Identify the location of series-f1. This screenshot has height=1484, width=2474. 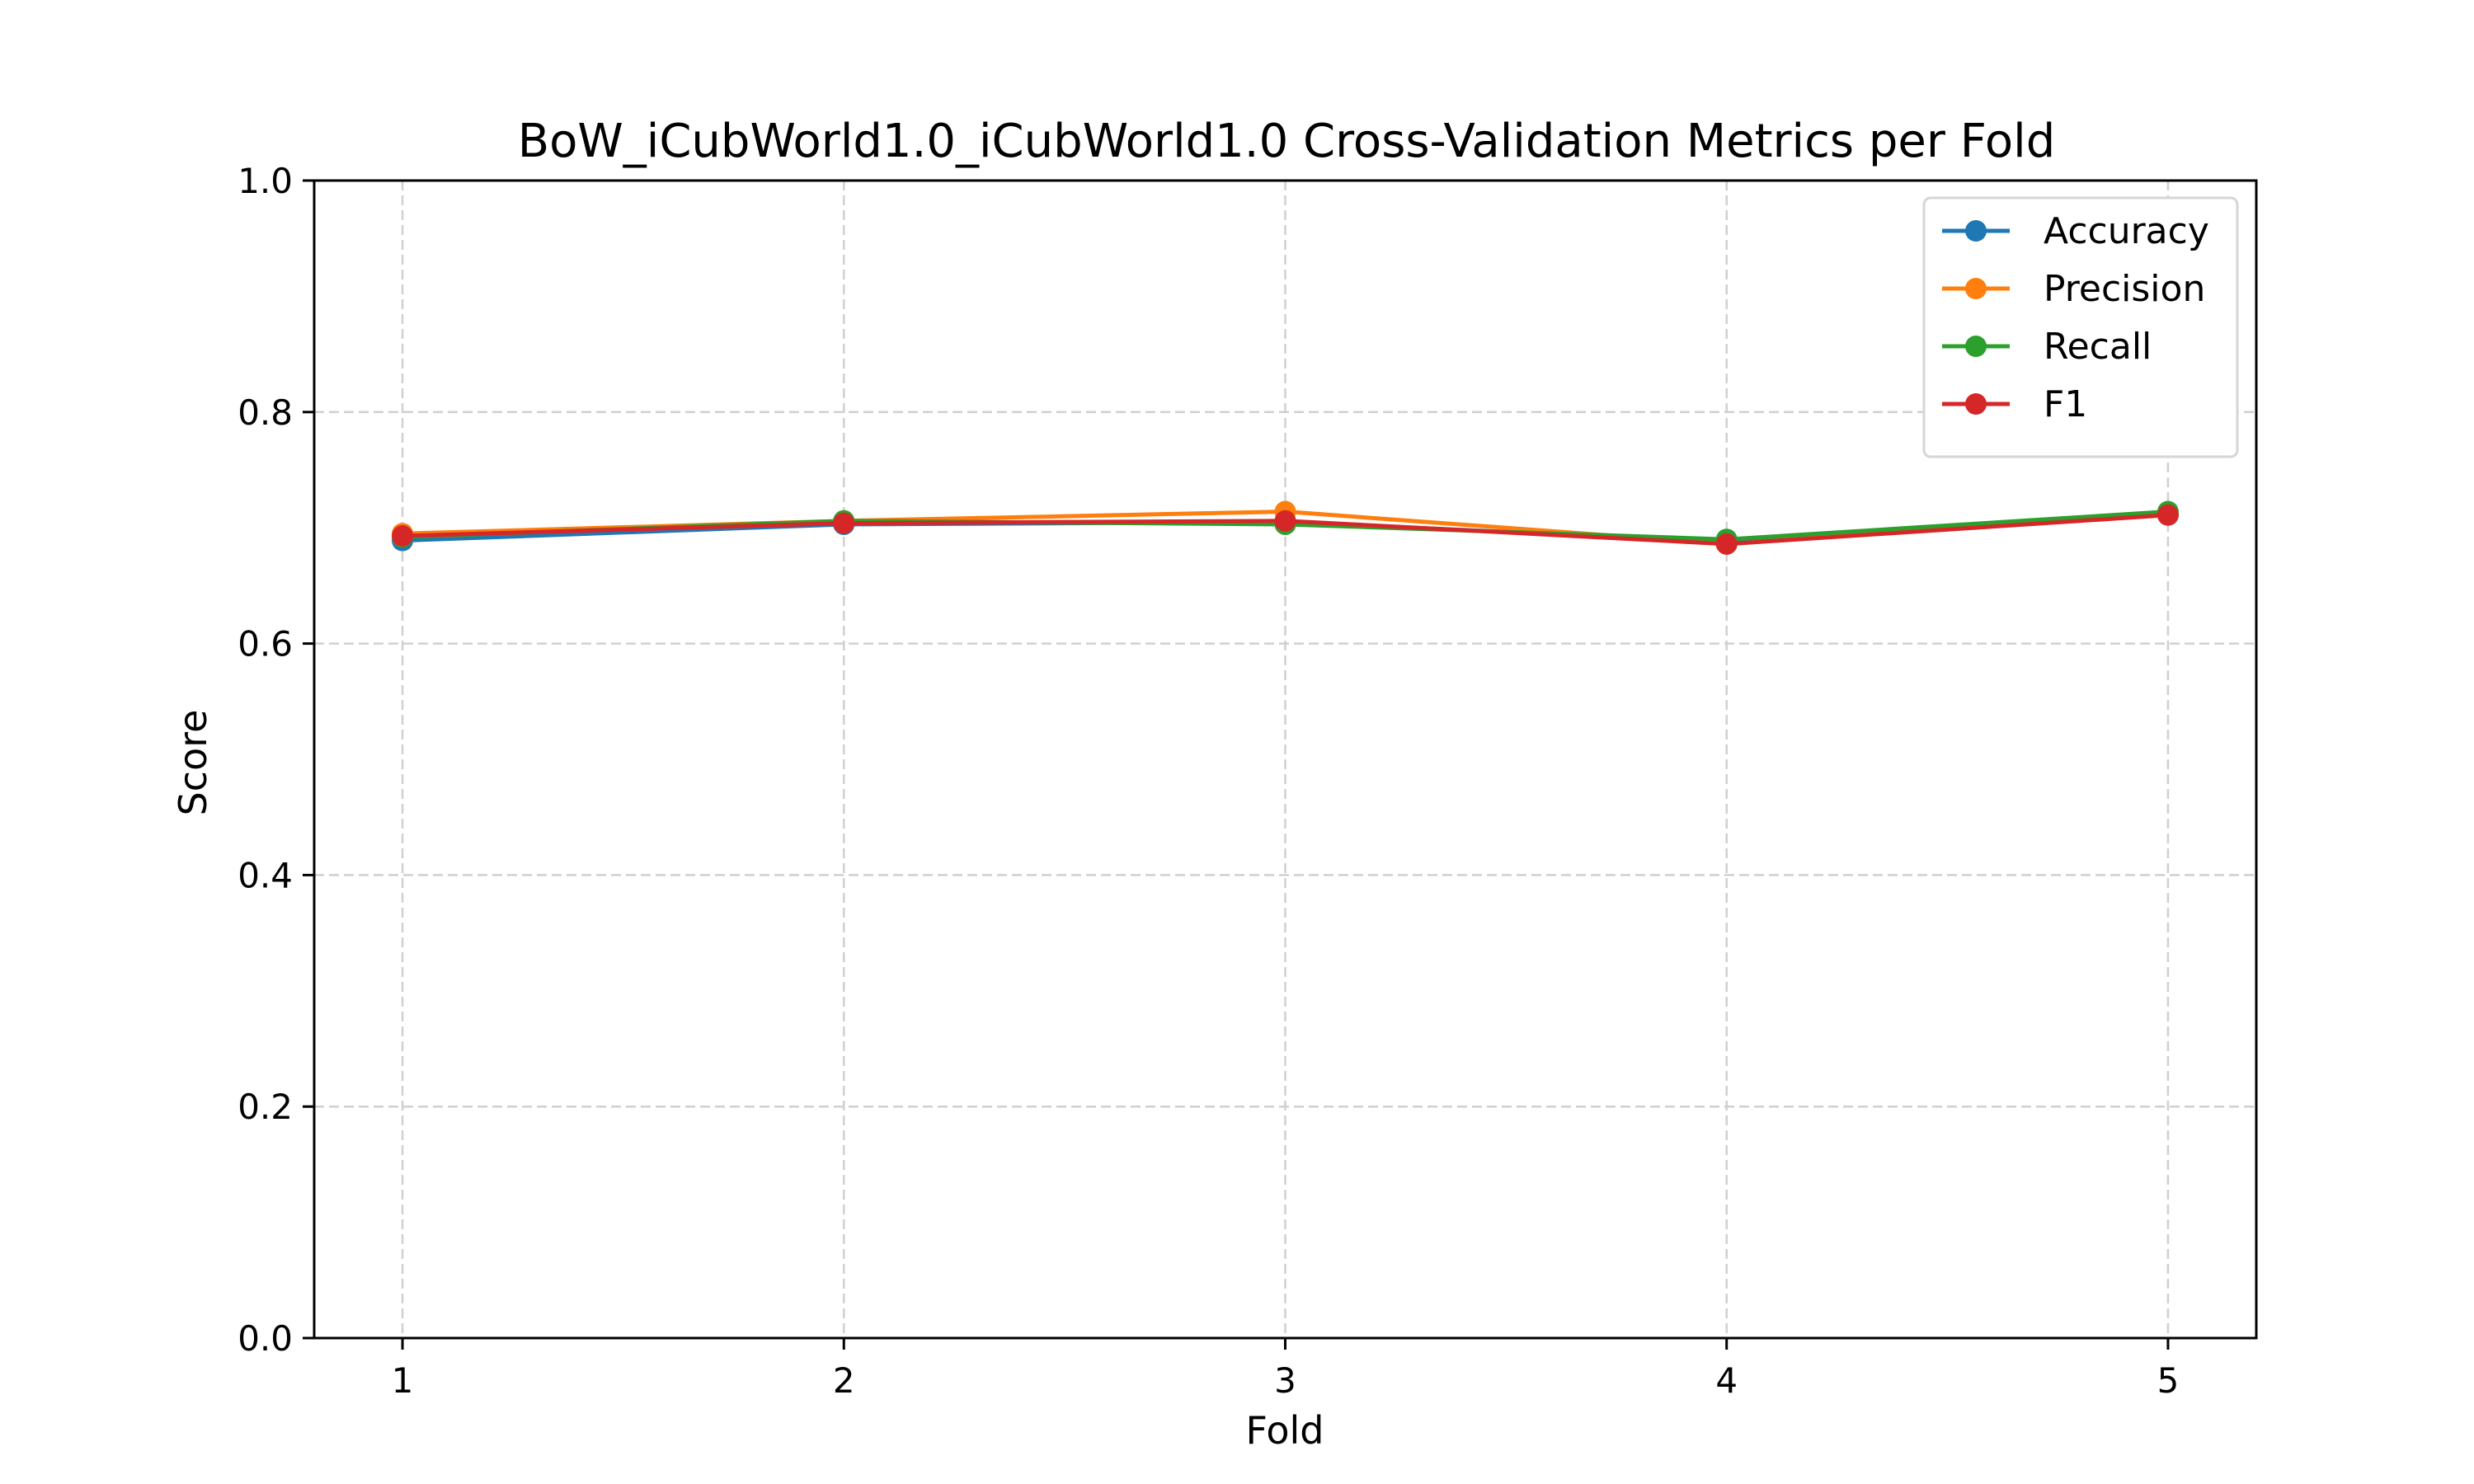
(1285, 529).